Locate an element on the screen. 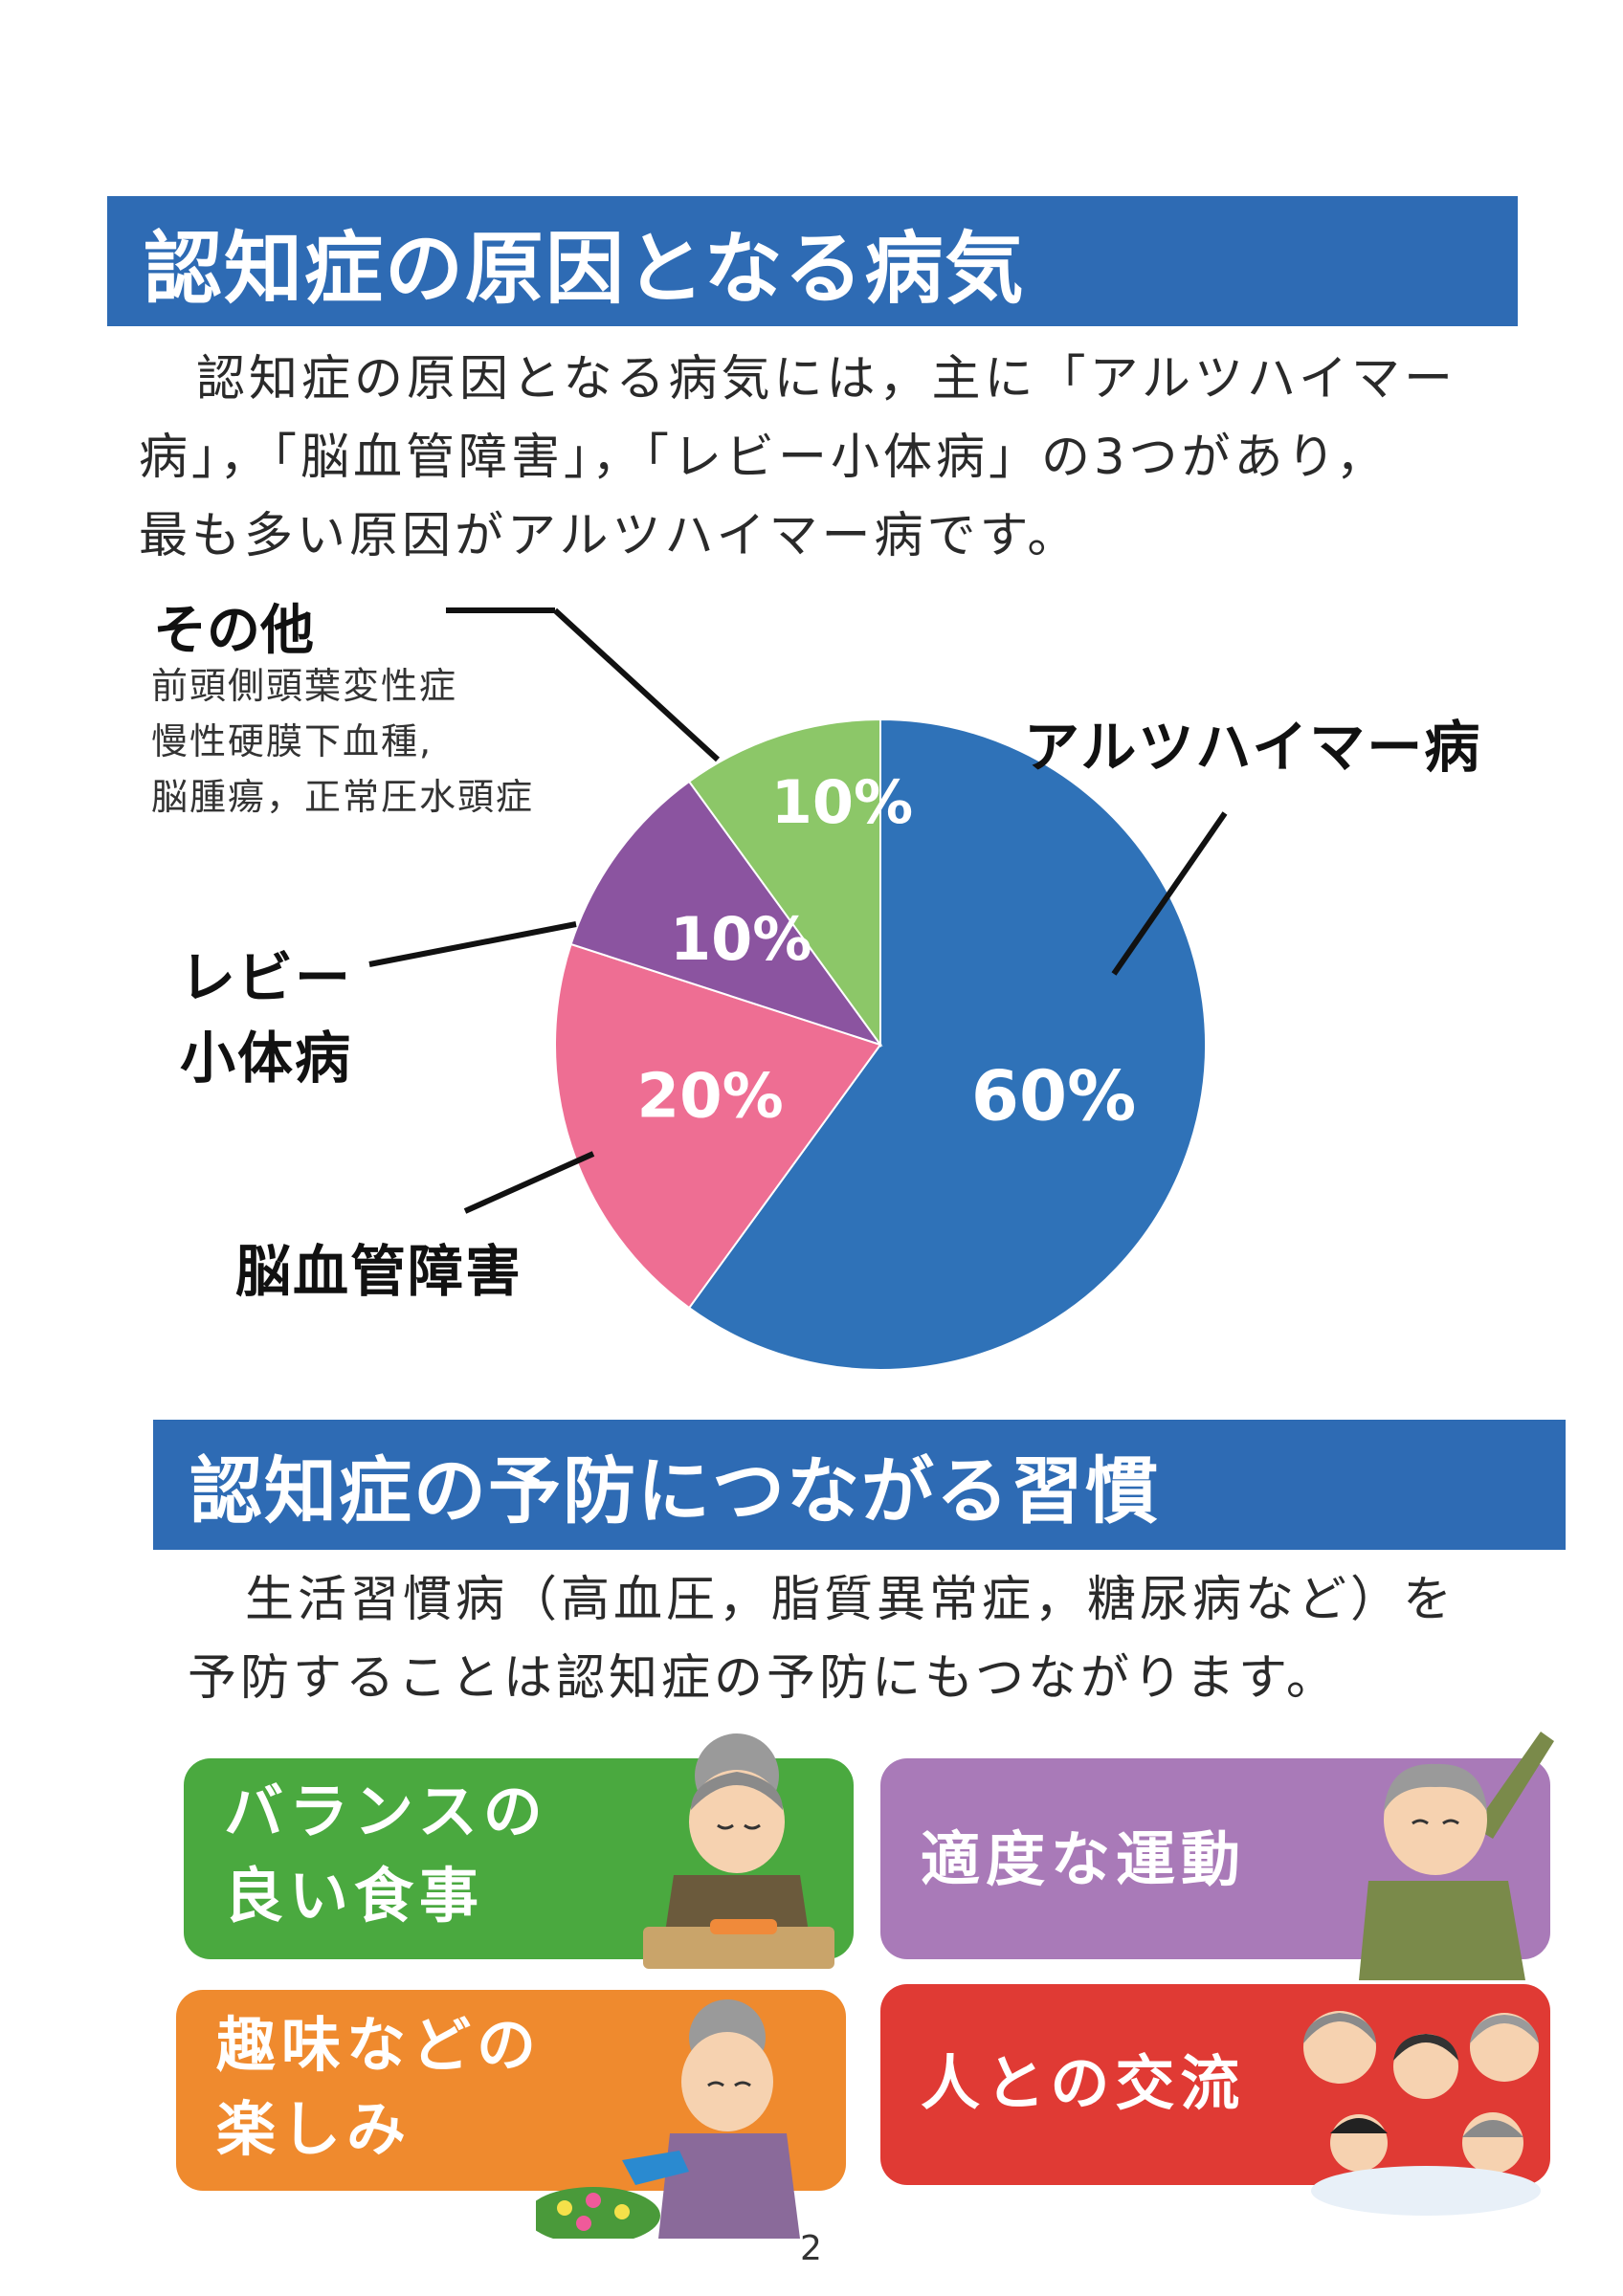  card-text: 人との交流 is located at coordinates (1083, 2084).